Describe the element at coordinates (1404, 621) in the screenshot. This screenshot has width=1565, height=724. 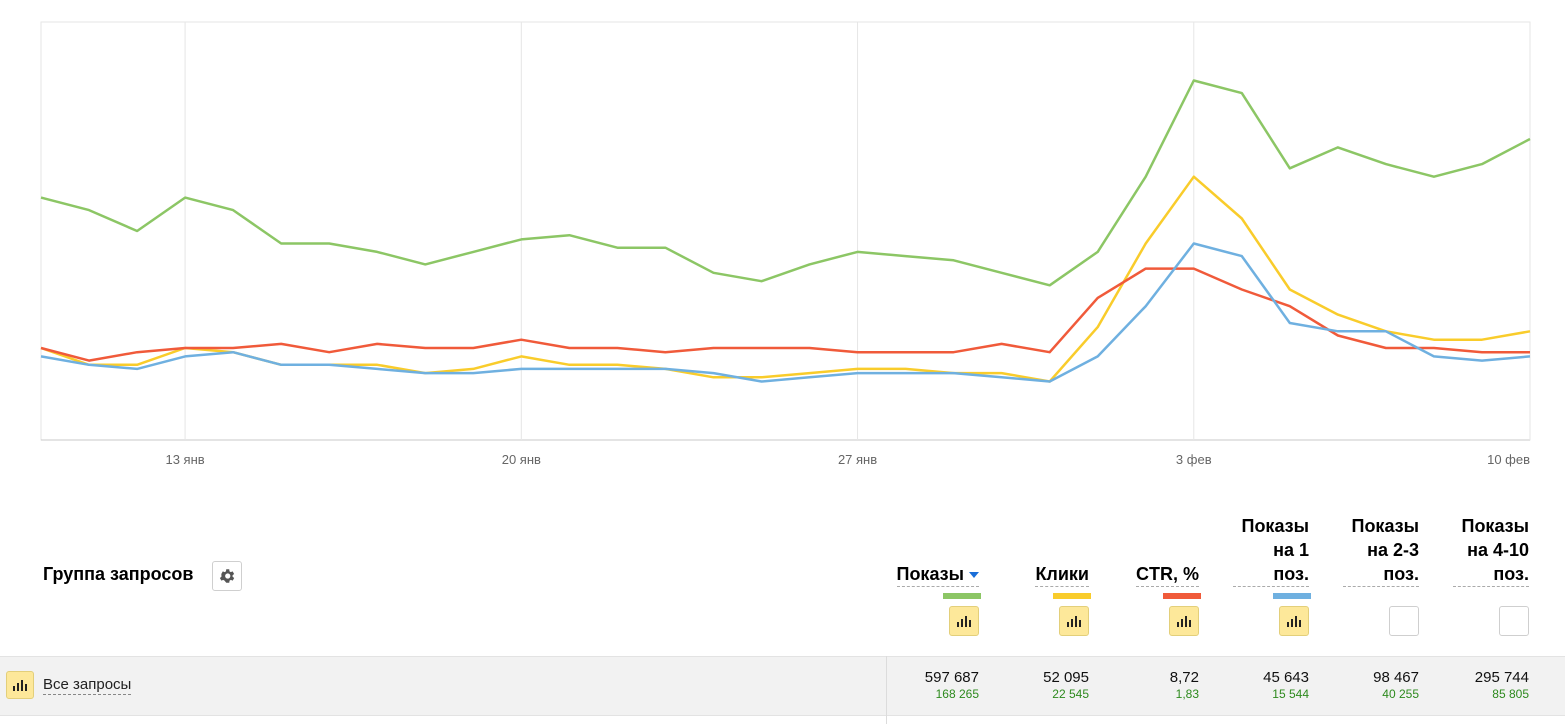
I see `chart-toggle-pos23` at that location.